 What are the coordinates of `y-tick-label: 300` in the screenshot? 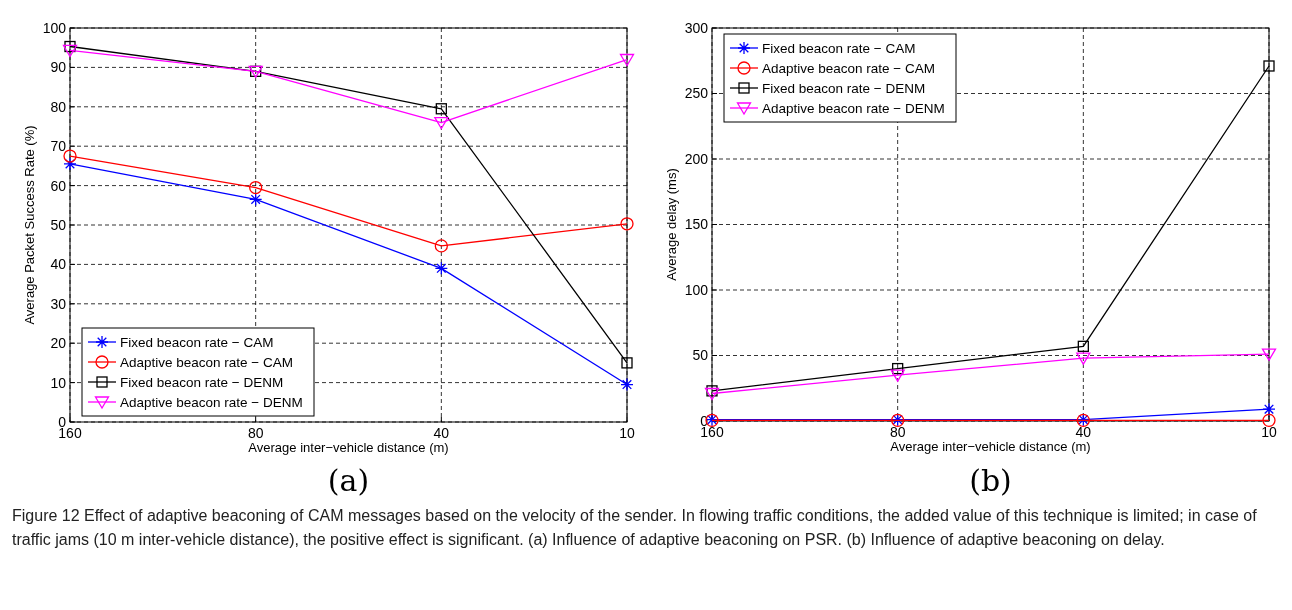 It's located at (696, 27).